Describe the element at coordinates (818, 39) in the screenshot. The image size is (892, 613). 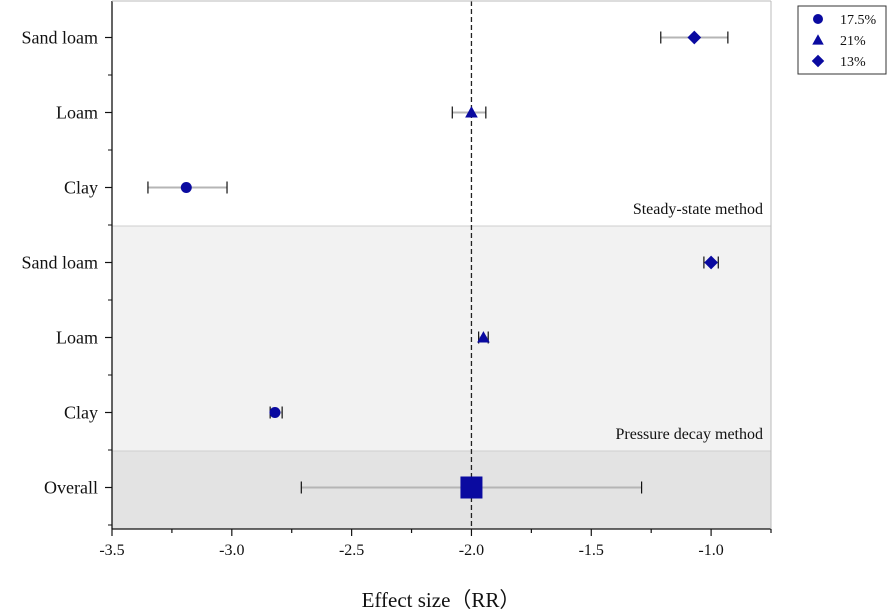
I see `legend-marker-triangle` at that location.